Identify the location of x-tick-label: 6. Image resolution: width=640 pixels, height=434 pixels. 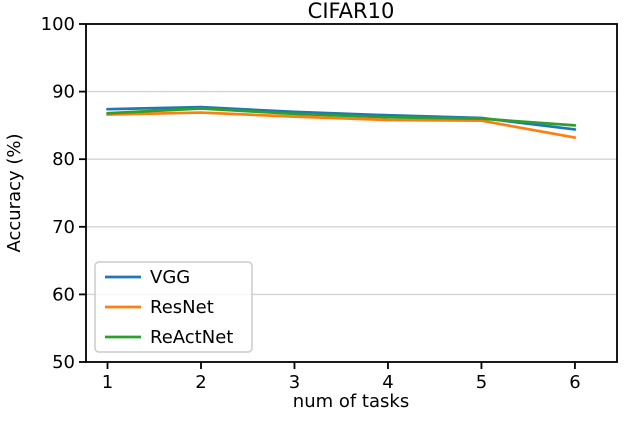
(574, 382).